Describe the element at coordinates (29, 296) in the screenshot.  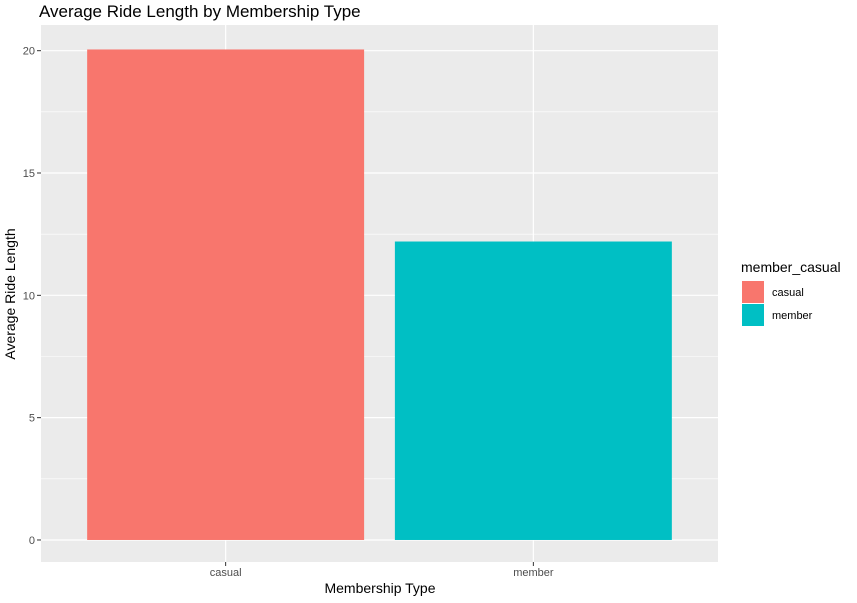
I see `y-tick-label: 10` at that location.